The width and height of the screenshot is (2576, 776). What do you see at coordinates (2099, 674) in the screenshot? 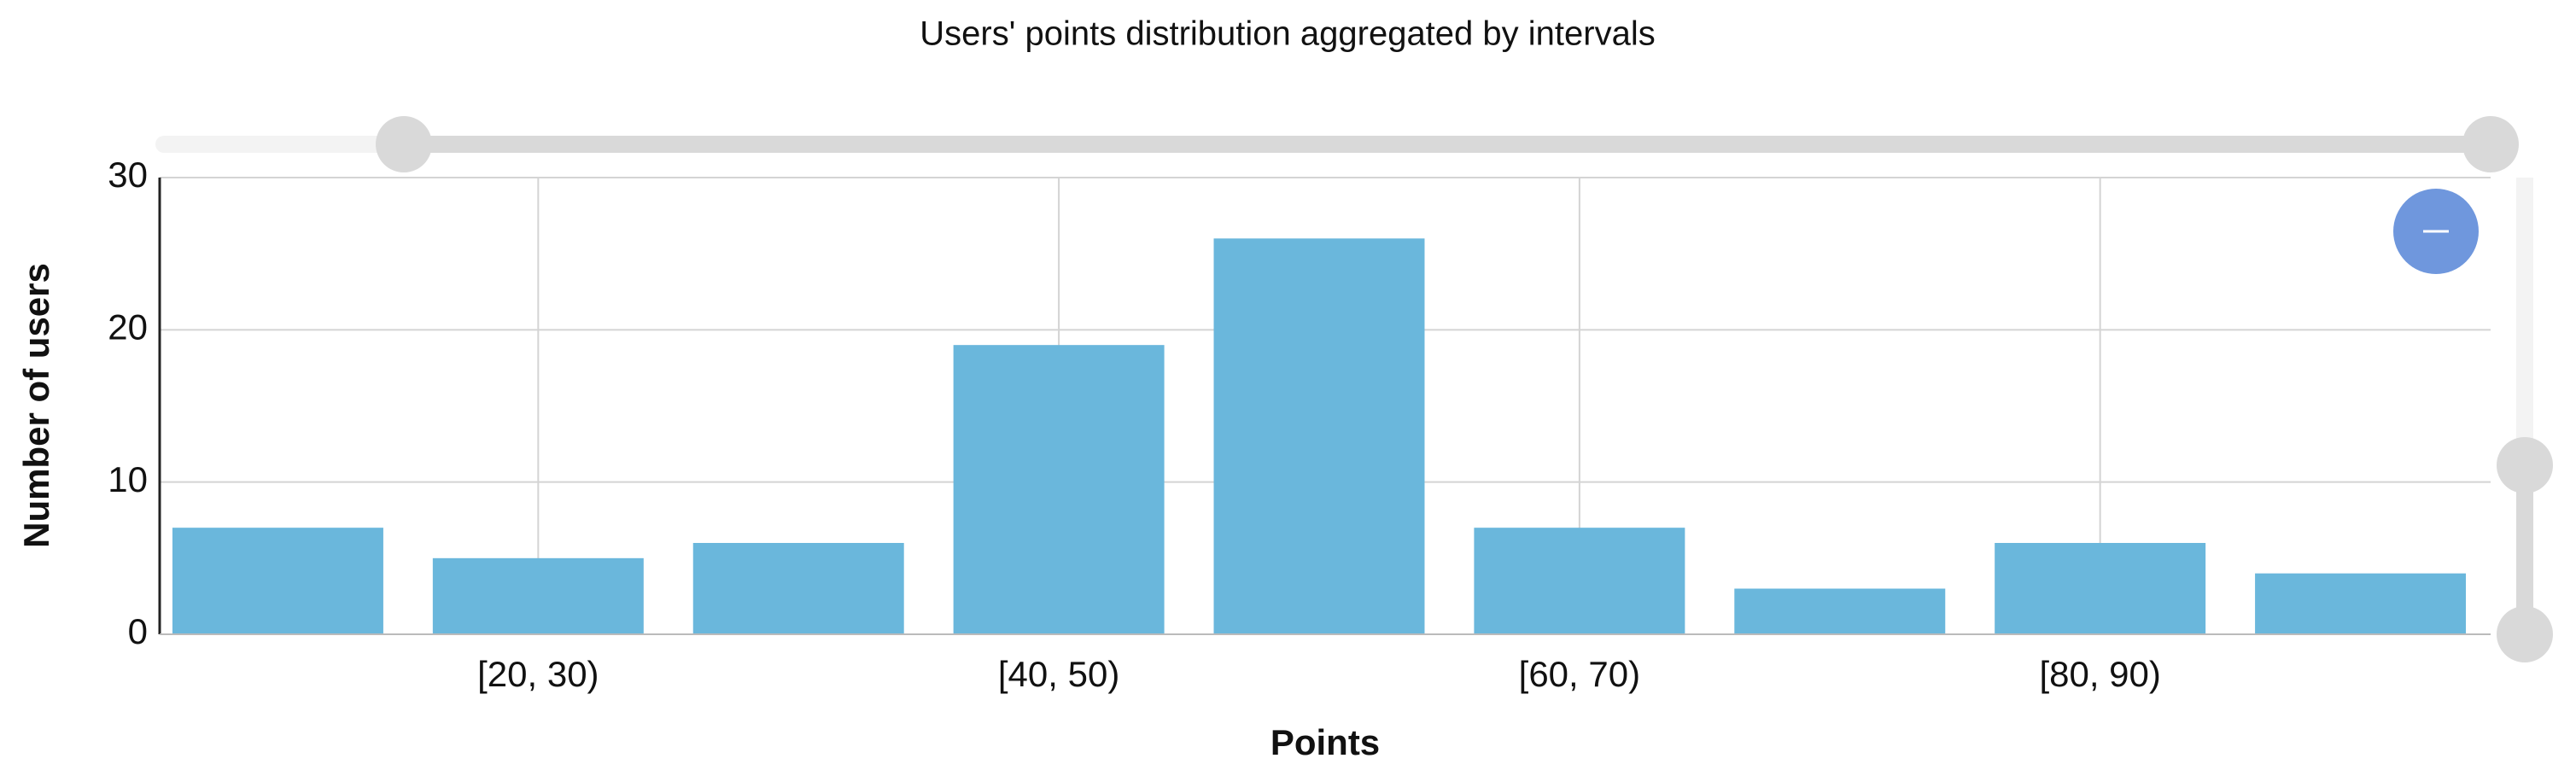
I see `x-tick-label: [80, 90)` at bounding box center [2099, 674].